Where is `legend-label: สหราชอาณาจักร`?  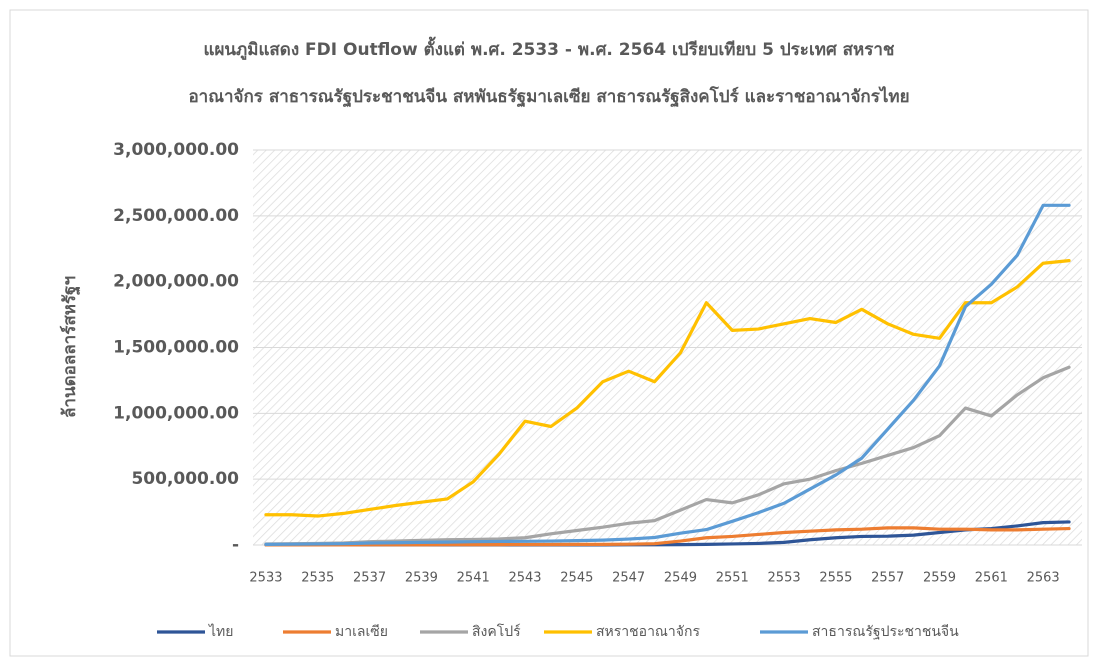 legend-label: สหราชอาณาจักร is located at coordinates (648, 632).